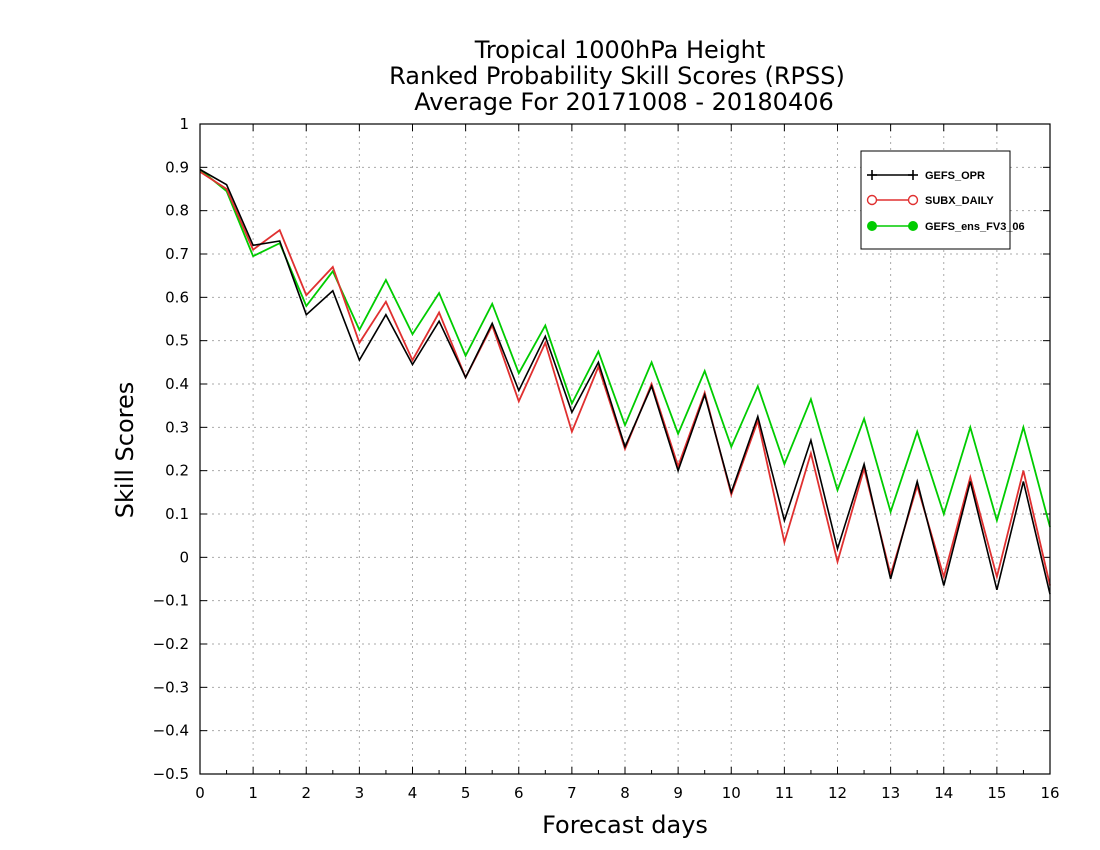 The image size is (1100, 850). Describe the element at coordinates (177, 427) in the screenshot. I see `y-tick-label: 0.3` at that location.